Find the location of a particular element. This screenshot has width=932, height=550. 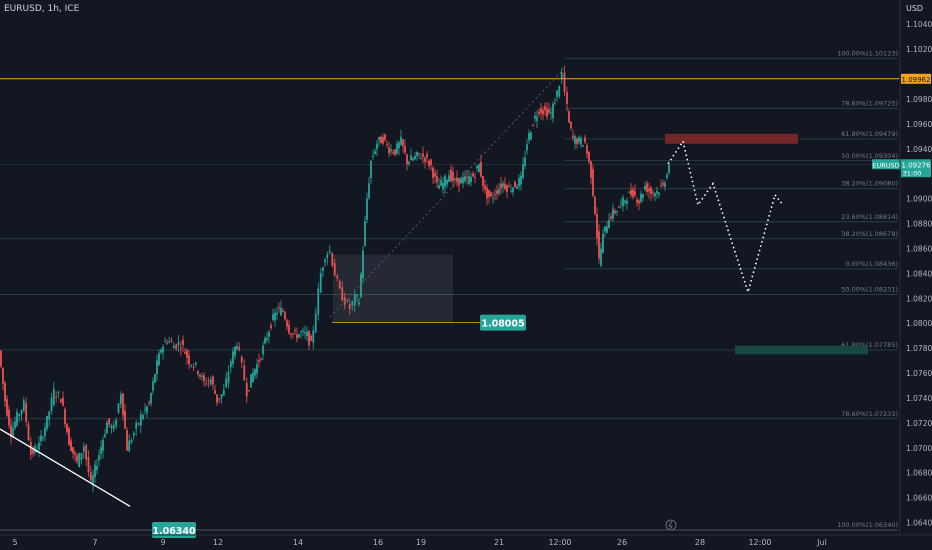

y-tick-label: 1.07200 is located at coordinates (919, 423).